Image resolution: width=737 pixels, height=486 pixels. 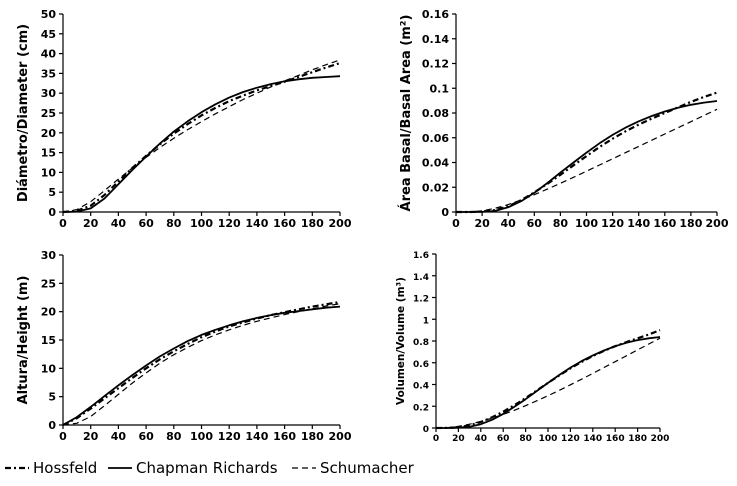 I want to click on y-tick-label: 0.16, so click(x=435, y=14).